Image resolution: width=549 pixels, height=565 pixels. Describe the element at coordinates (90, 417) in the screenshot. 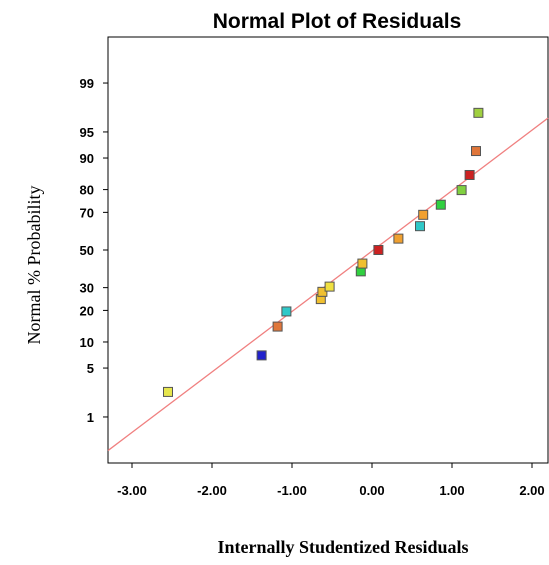

I see `y-tick-label: 1` at that location.